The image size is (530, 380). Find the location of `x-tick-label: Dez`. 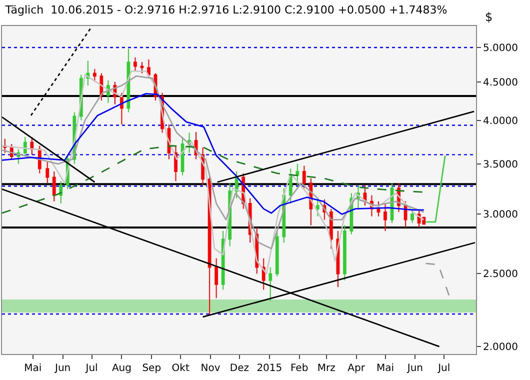

x-tick-label: Dez is located at coordinates (240, 368).